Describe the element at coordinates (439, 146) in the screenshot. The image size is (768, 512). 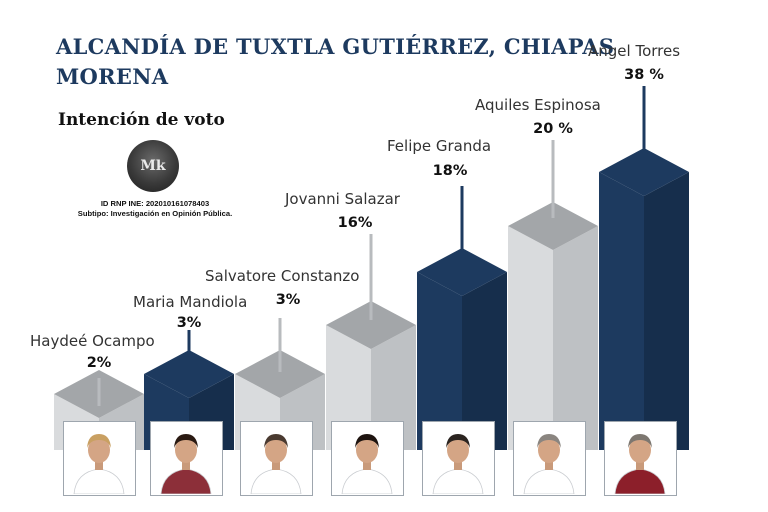
I see `candidate-name-label: Felipe Granda` at that location.